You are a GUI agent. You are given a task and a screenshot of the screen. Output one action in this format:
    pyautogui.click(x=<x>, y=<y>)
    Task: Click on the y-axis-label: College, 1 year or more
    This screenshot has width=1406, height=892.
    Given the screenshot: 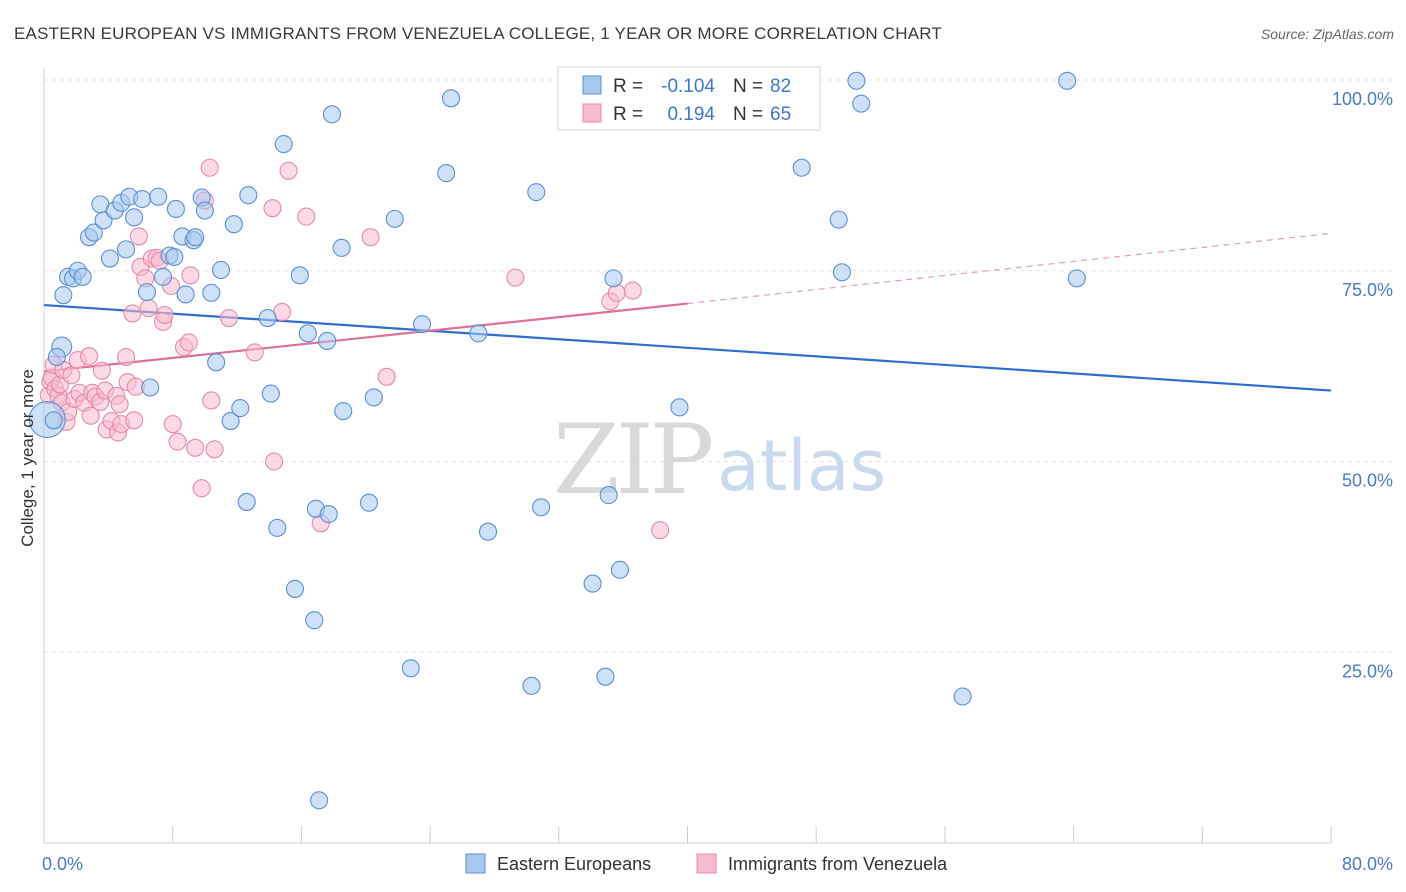 What is the action you would take?
    pyautogui.click(x=27, y=458)
    